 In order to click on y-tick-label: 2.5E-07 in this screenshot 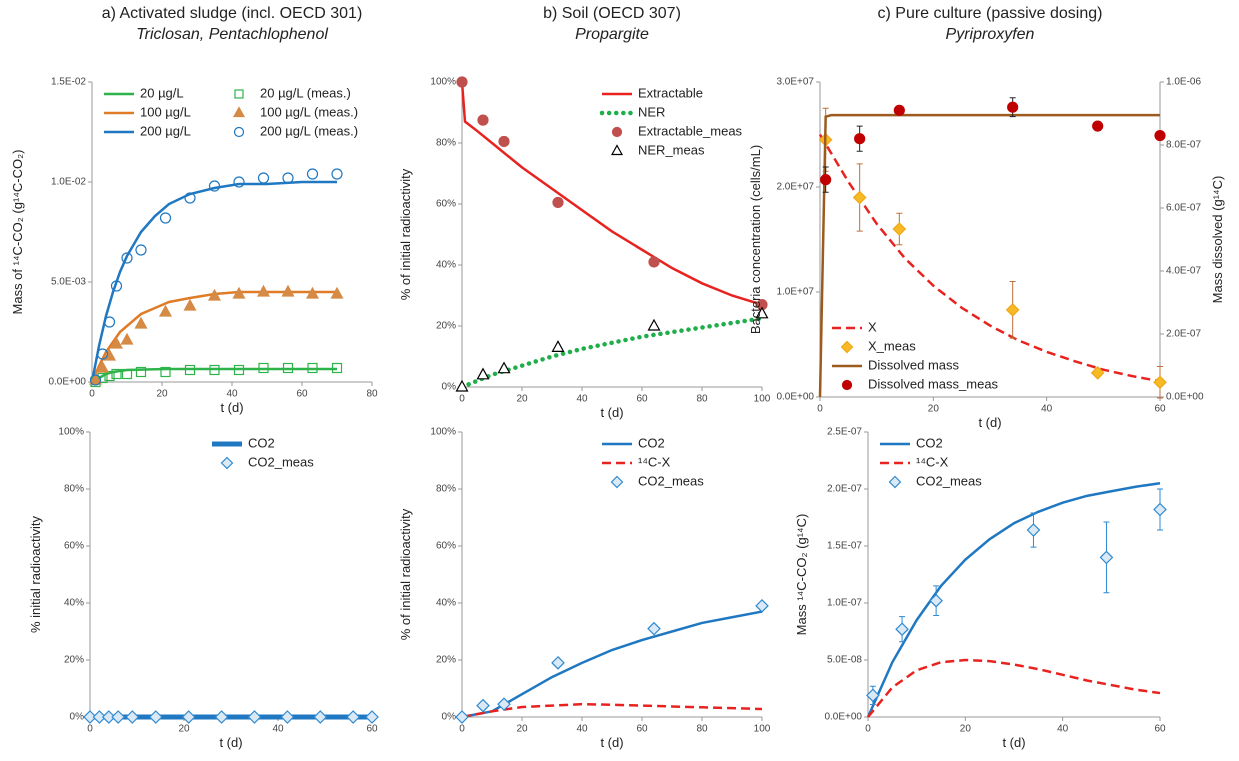, I will do `click(844, 432)`.